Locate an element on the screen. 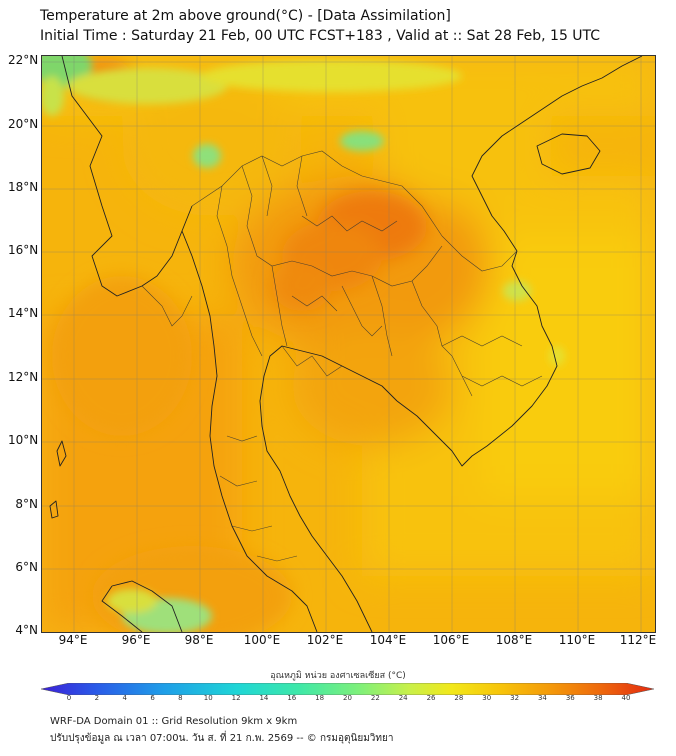 Image resolution: width=676 pixels, height=756 pixels. lon-label-94e: 94°E is located at coordinates (73, 640).